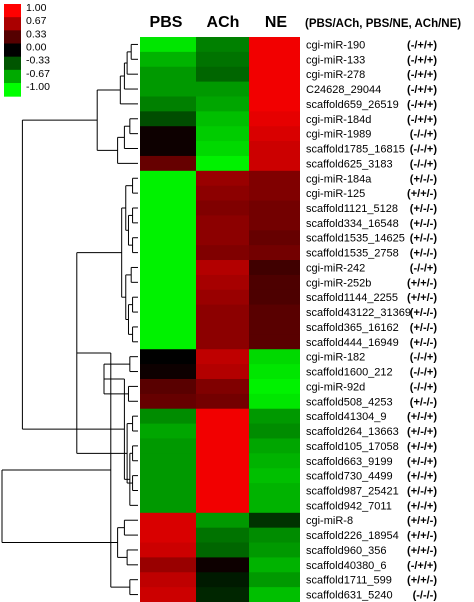 Image resolution: width=474 pixels, height=602 pixels. Describe the element at coordinates (335, 75) in the screenshot. I see `row-label: cgi-miR-278` at that location.